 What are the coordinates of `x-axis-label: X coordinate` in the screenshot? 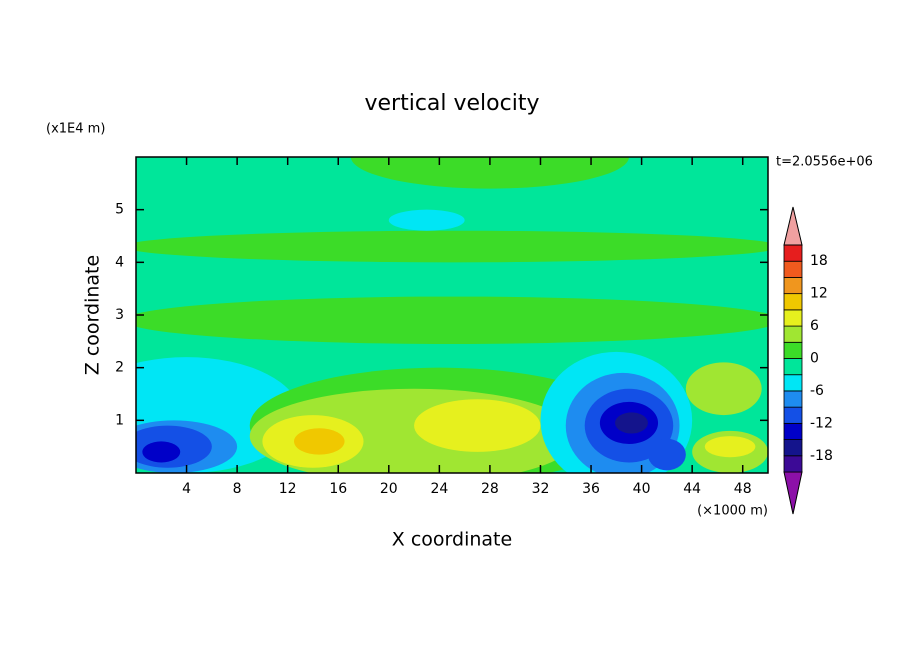 It's located at (452, 540).